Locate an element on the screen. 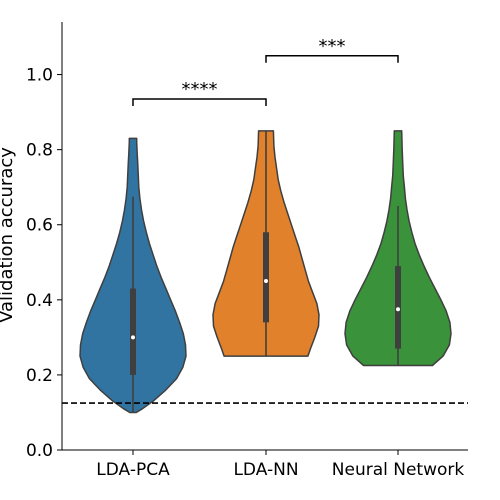 The width and height of the screenshot is (500, 500). significance-layer: ******* is located at coordinates (265, 71).